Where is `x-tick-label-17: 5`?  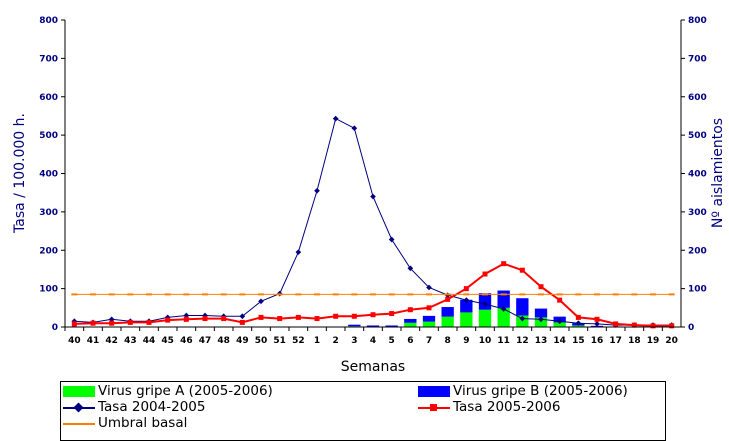 x-tick-label-17: 5 is located at coordinates (392, 341).